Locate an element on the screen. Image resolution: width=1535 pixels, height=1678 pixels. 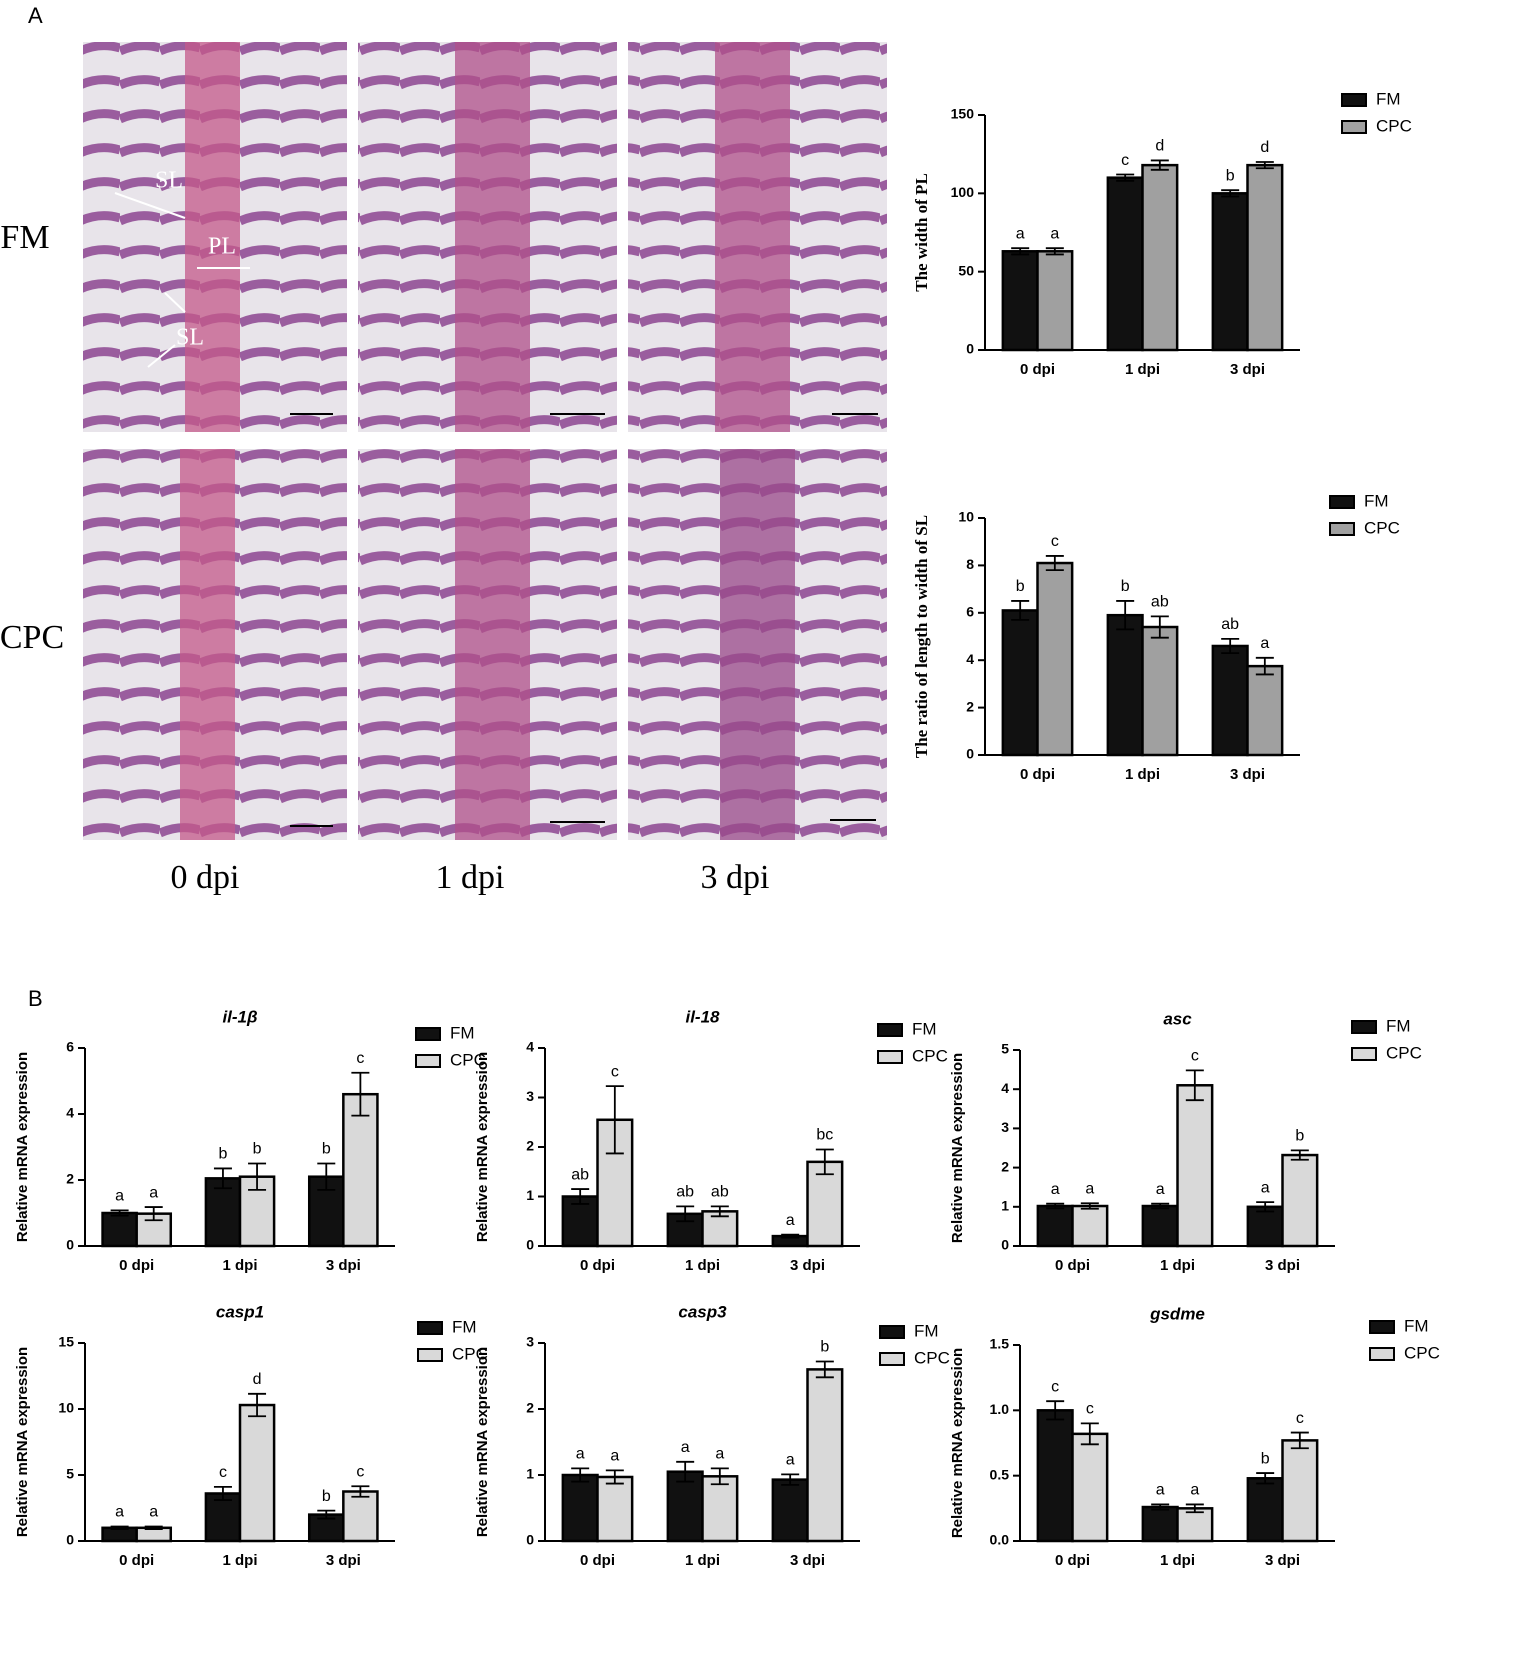
y-tick-label: 0.0 is located at coordinates (1000, 1540).